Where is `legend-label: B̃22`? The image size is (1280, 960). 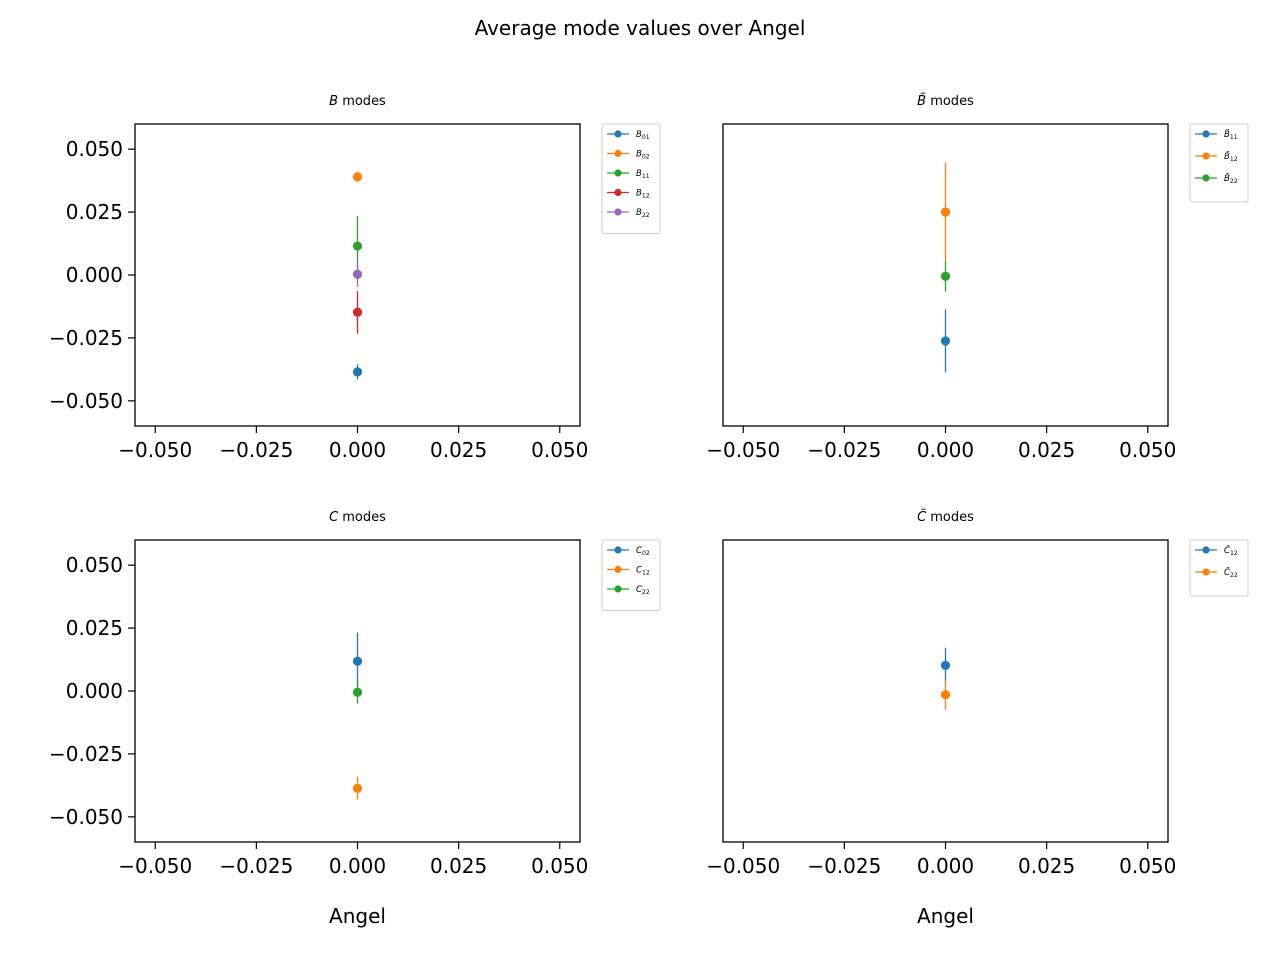 legend-label: B̃22 is located at coordinates (1231, 178).